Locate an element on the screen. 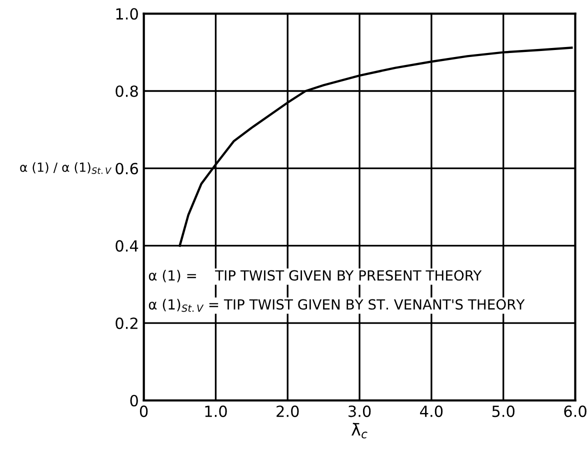 The height and width of the screenshot is (455, 587). y-tick-label: 0.8 is located at coordinates (127, 91).